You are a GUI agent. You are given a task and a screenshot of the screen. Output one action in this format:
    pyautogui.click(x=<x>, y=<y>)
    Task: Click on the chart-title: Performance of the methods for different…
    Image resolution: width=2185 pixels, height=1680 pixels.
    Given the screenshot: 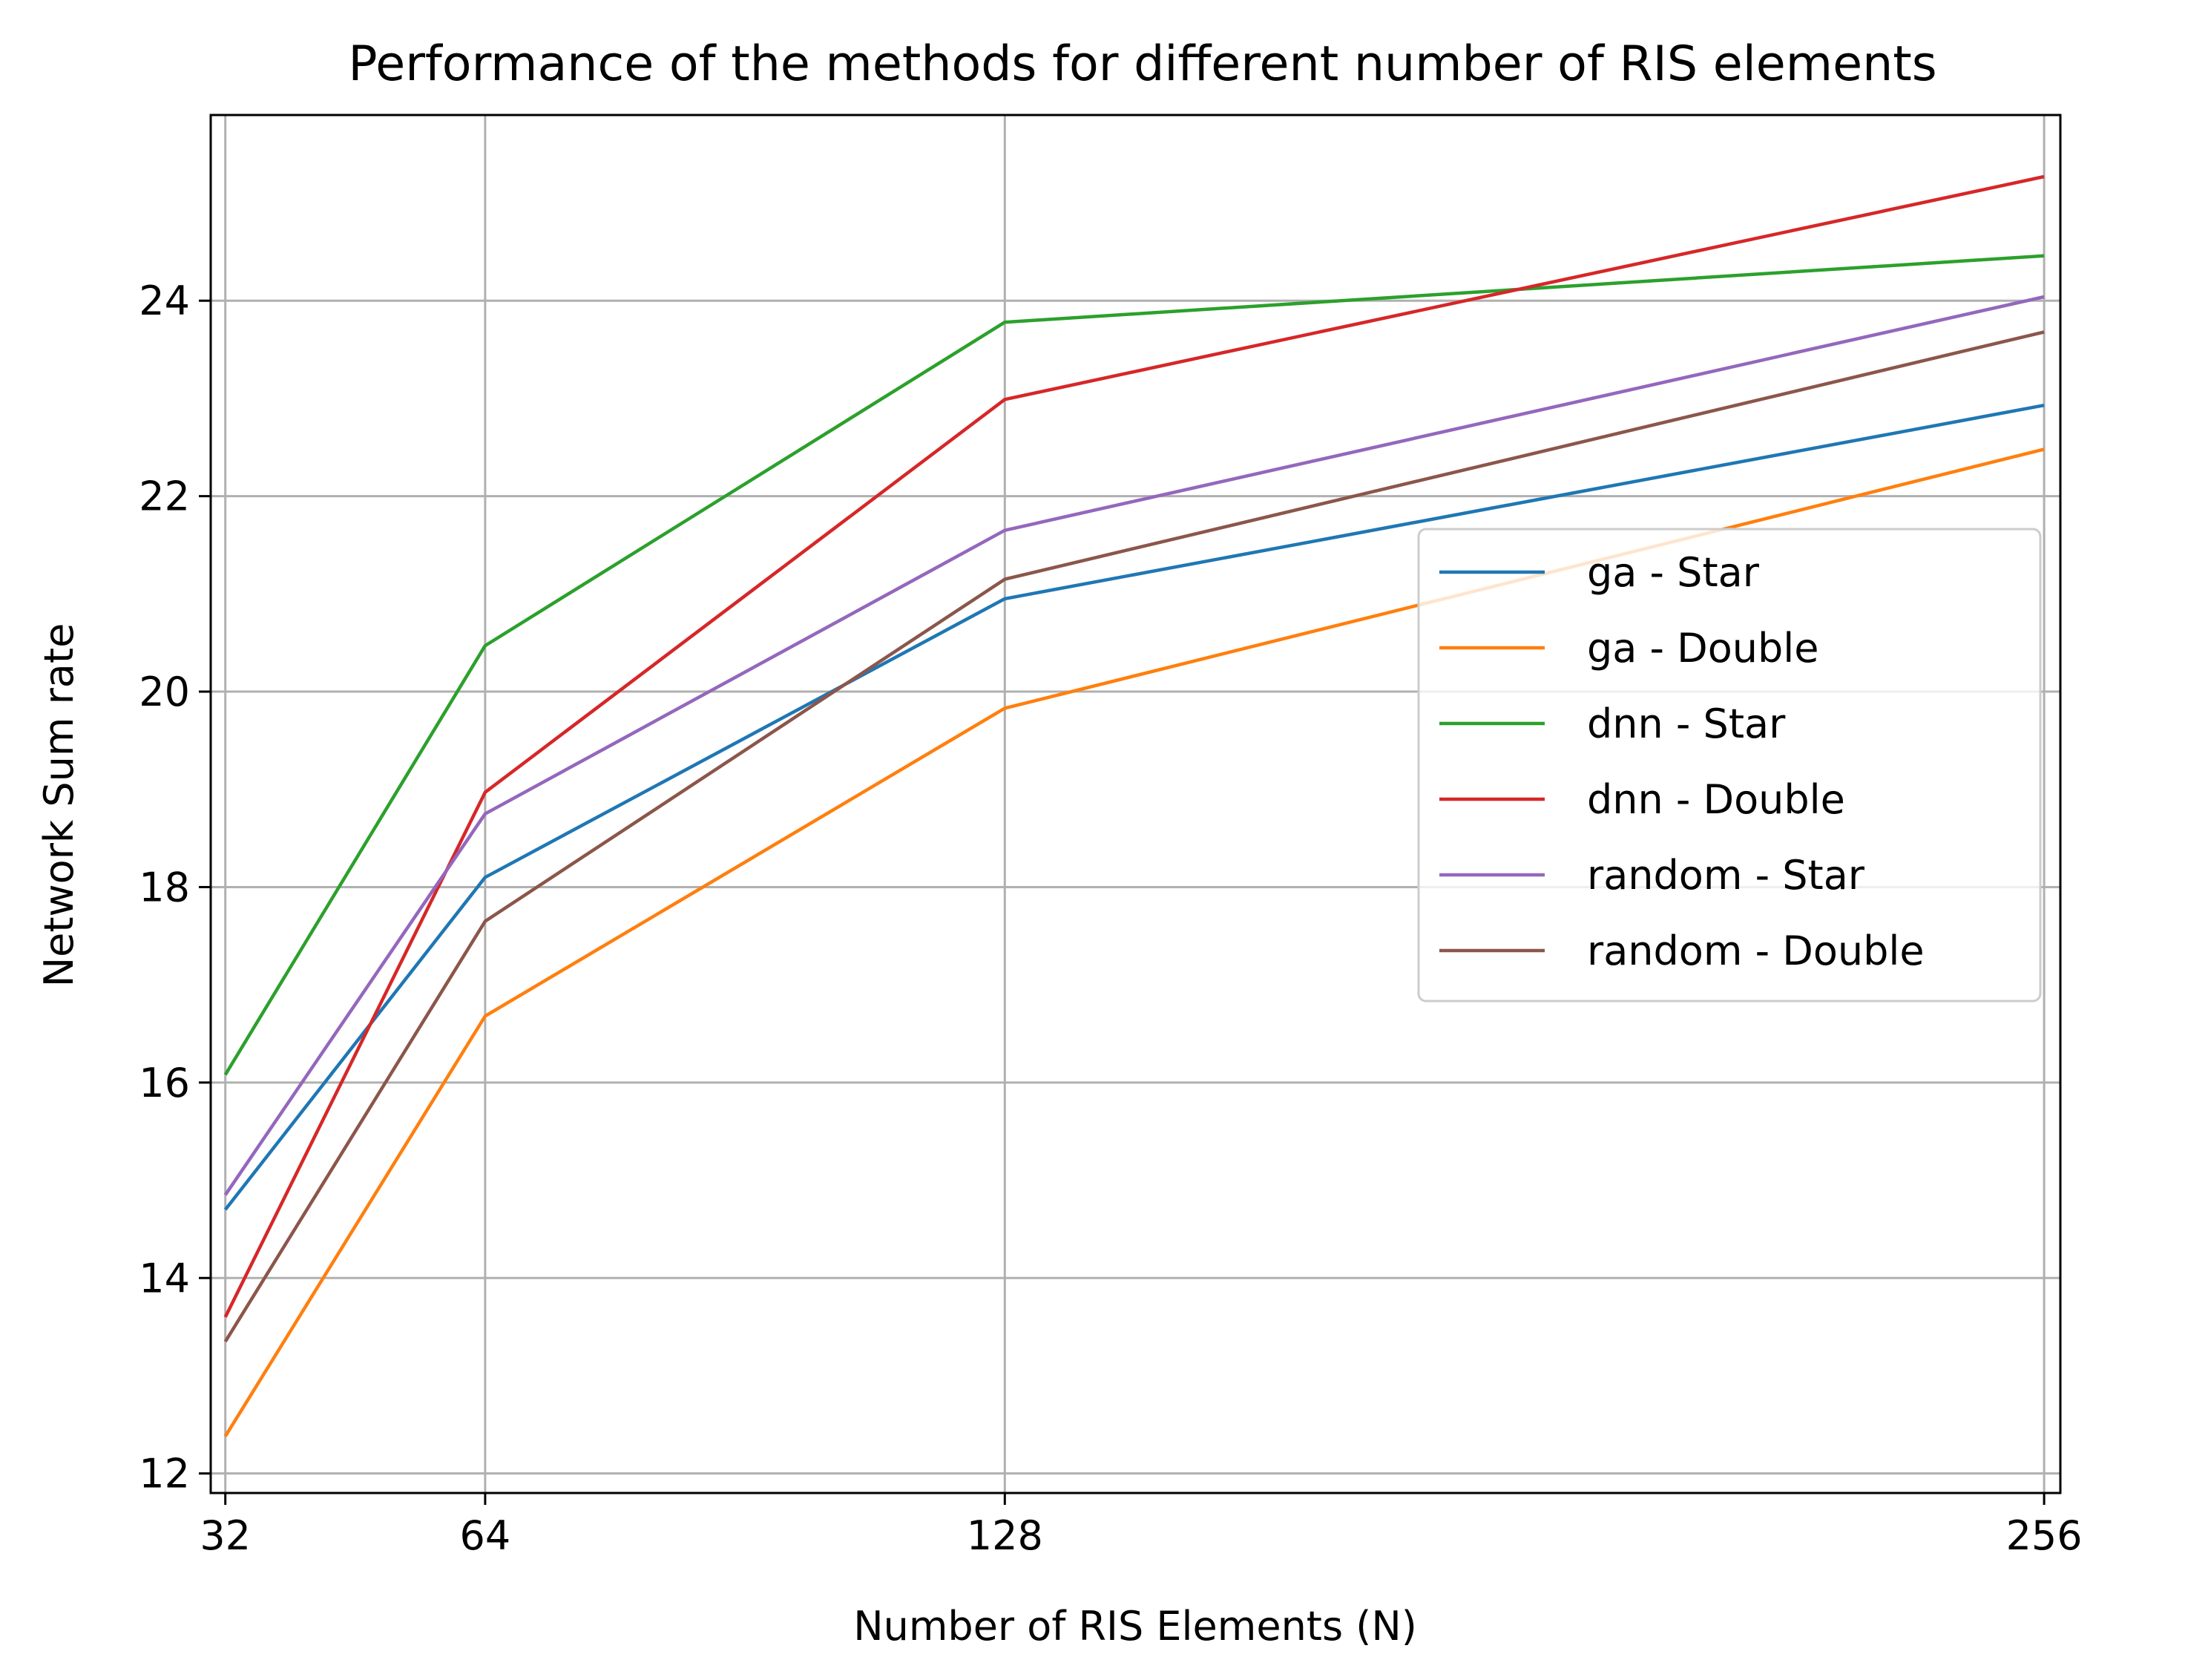 What is the action you would take?
    pyautogui.click(x=1142, y=64)
    